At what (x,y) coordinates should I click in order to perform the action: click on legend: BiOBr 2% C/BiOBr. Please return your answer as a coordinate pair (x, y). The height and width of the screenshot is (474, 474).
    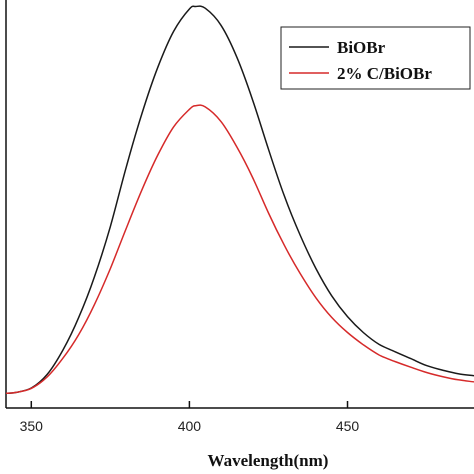
    Looking at the image, I should click on (375, 58).